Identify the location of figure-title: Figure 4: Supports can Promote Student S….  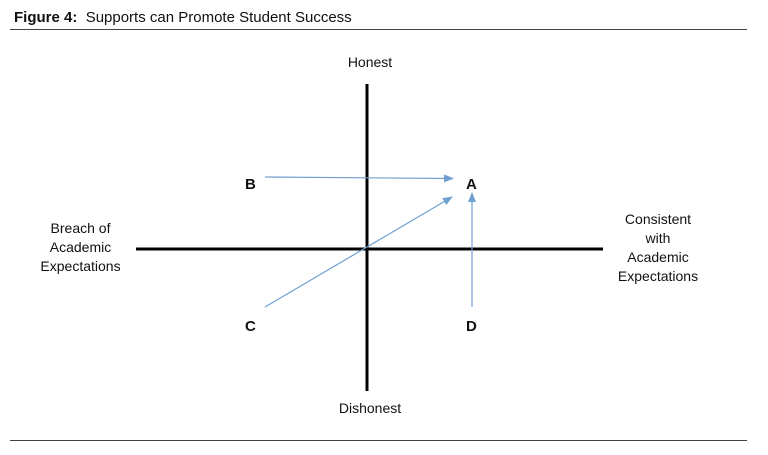
(183, 17).